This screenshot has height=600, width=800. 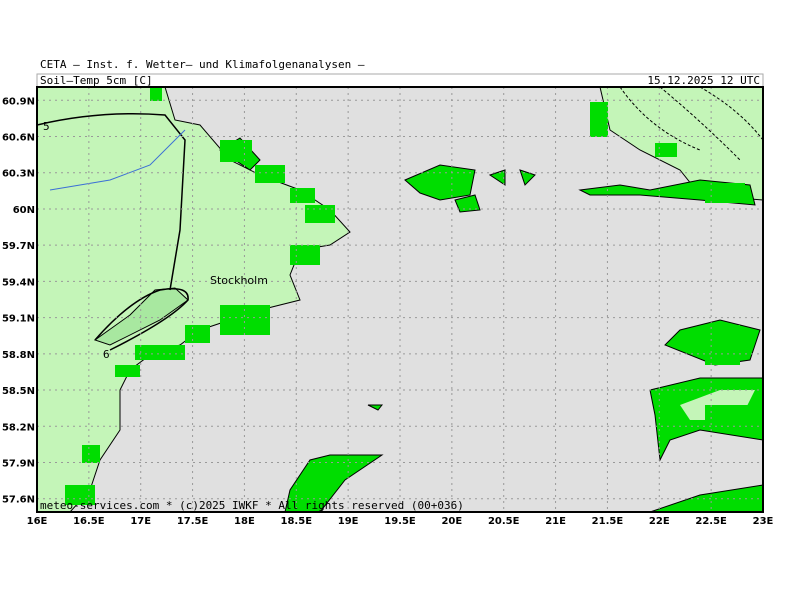 What do you see at coordinates (451, 521) in the screenshot?
I see `x-tick-label: 20E` at bounding box center [451, 521].